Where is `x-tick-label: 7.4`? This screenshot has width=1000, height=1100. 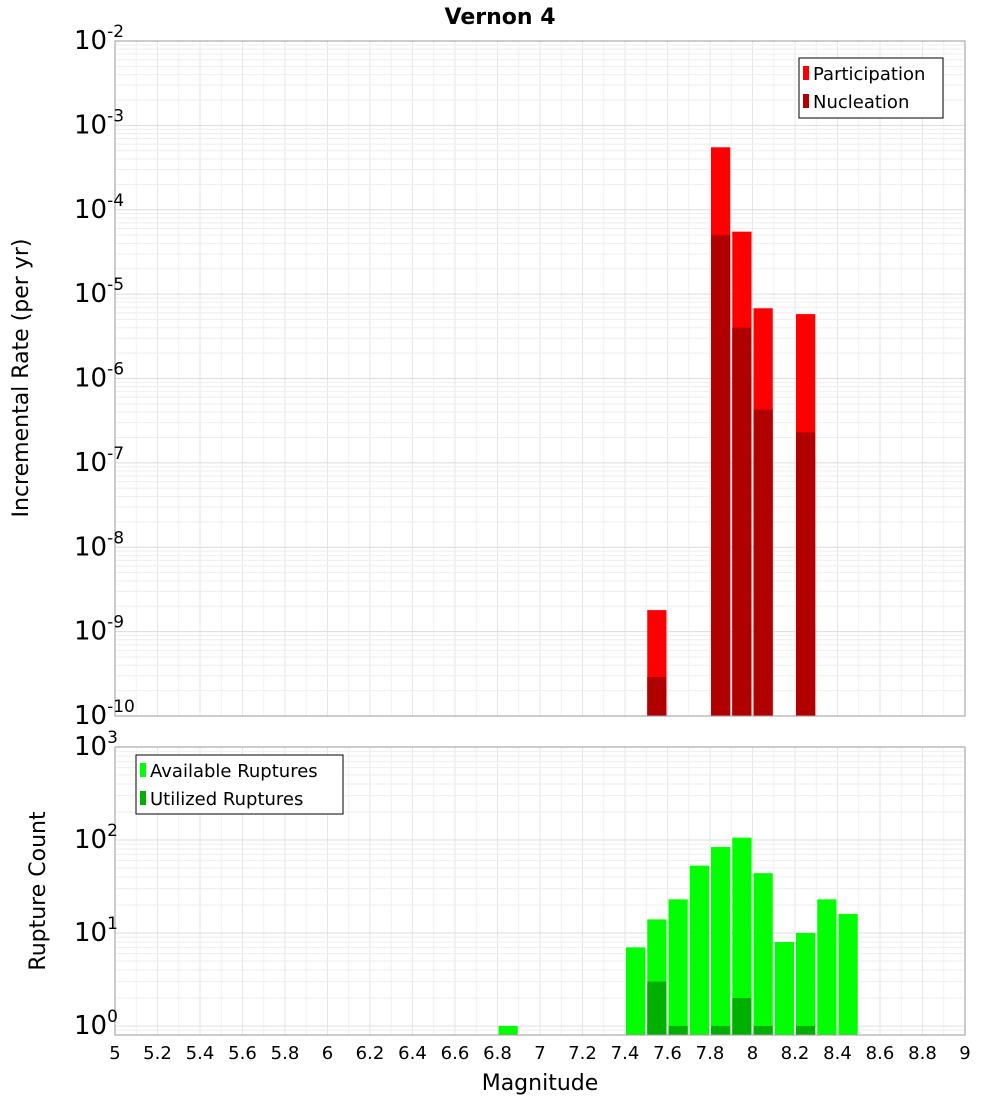
x-tick-label: 7.4 is located at coordinates (625, 1053).